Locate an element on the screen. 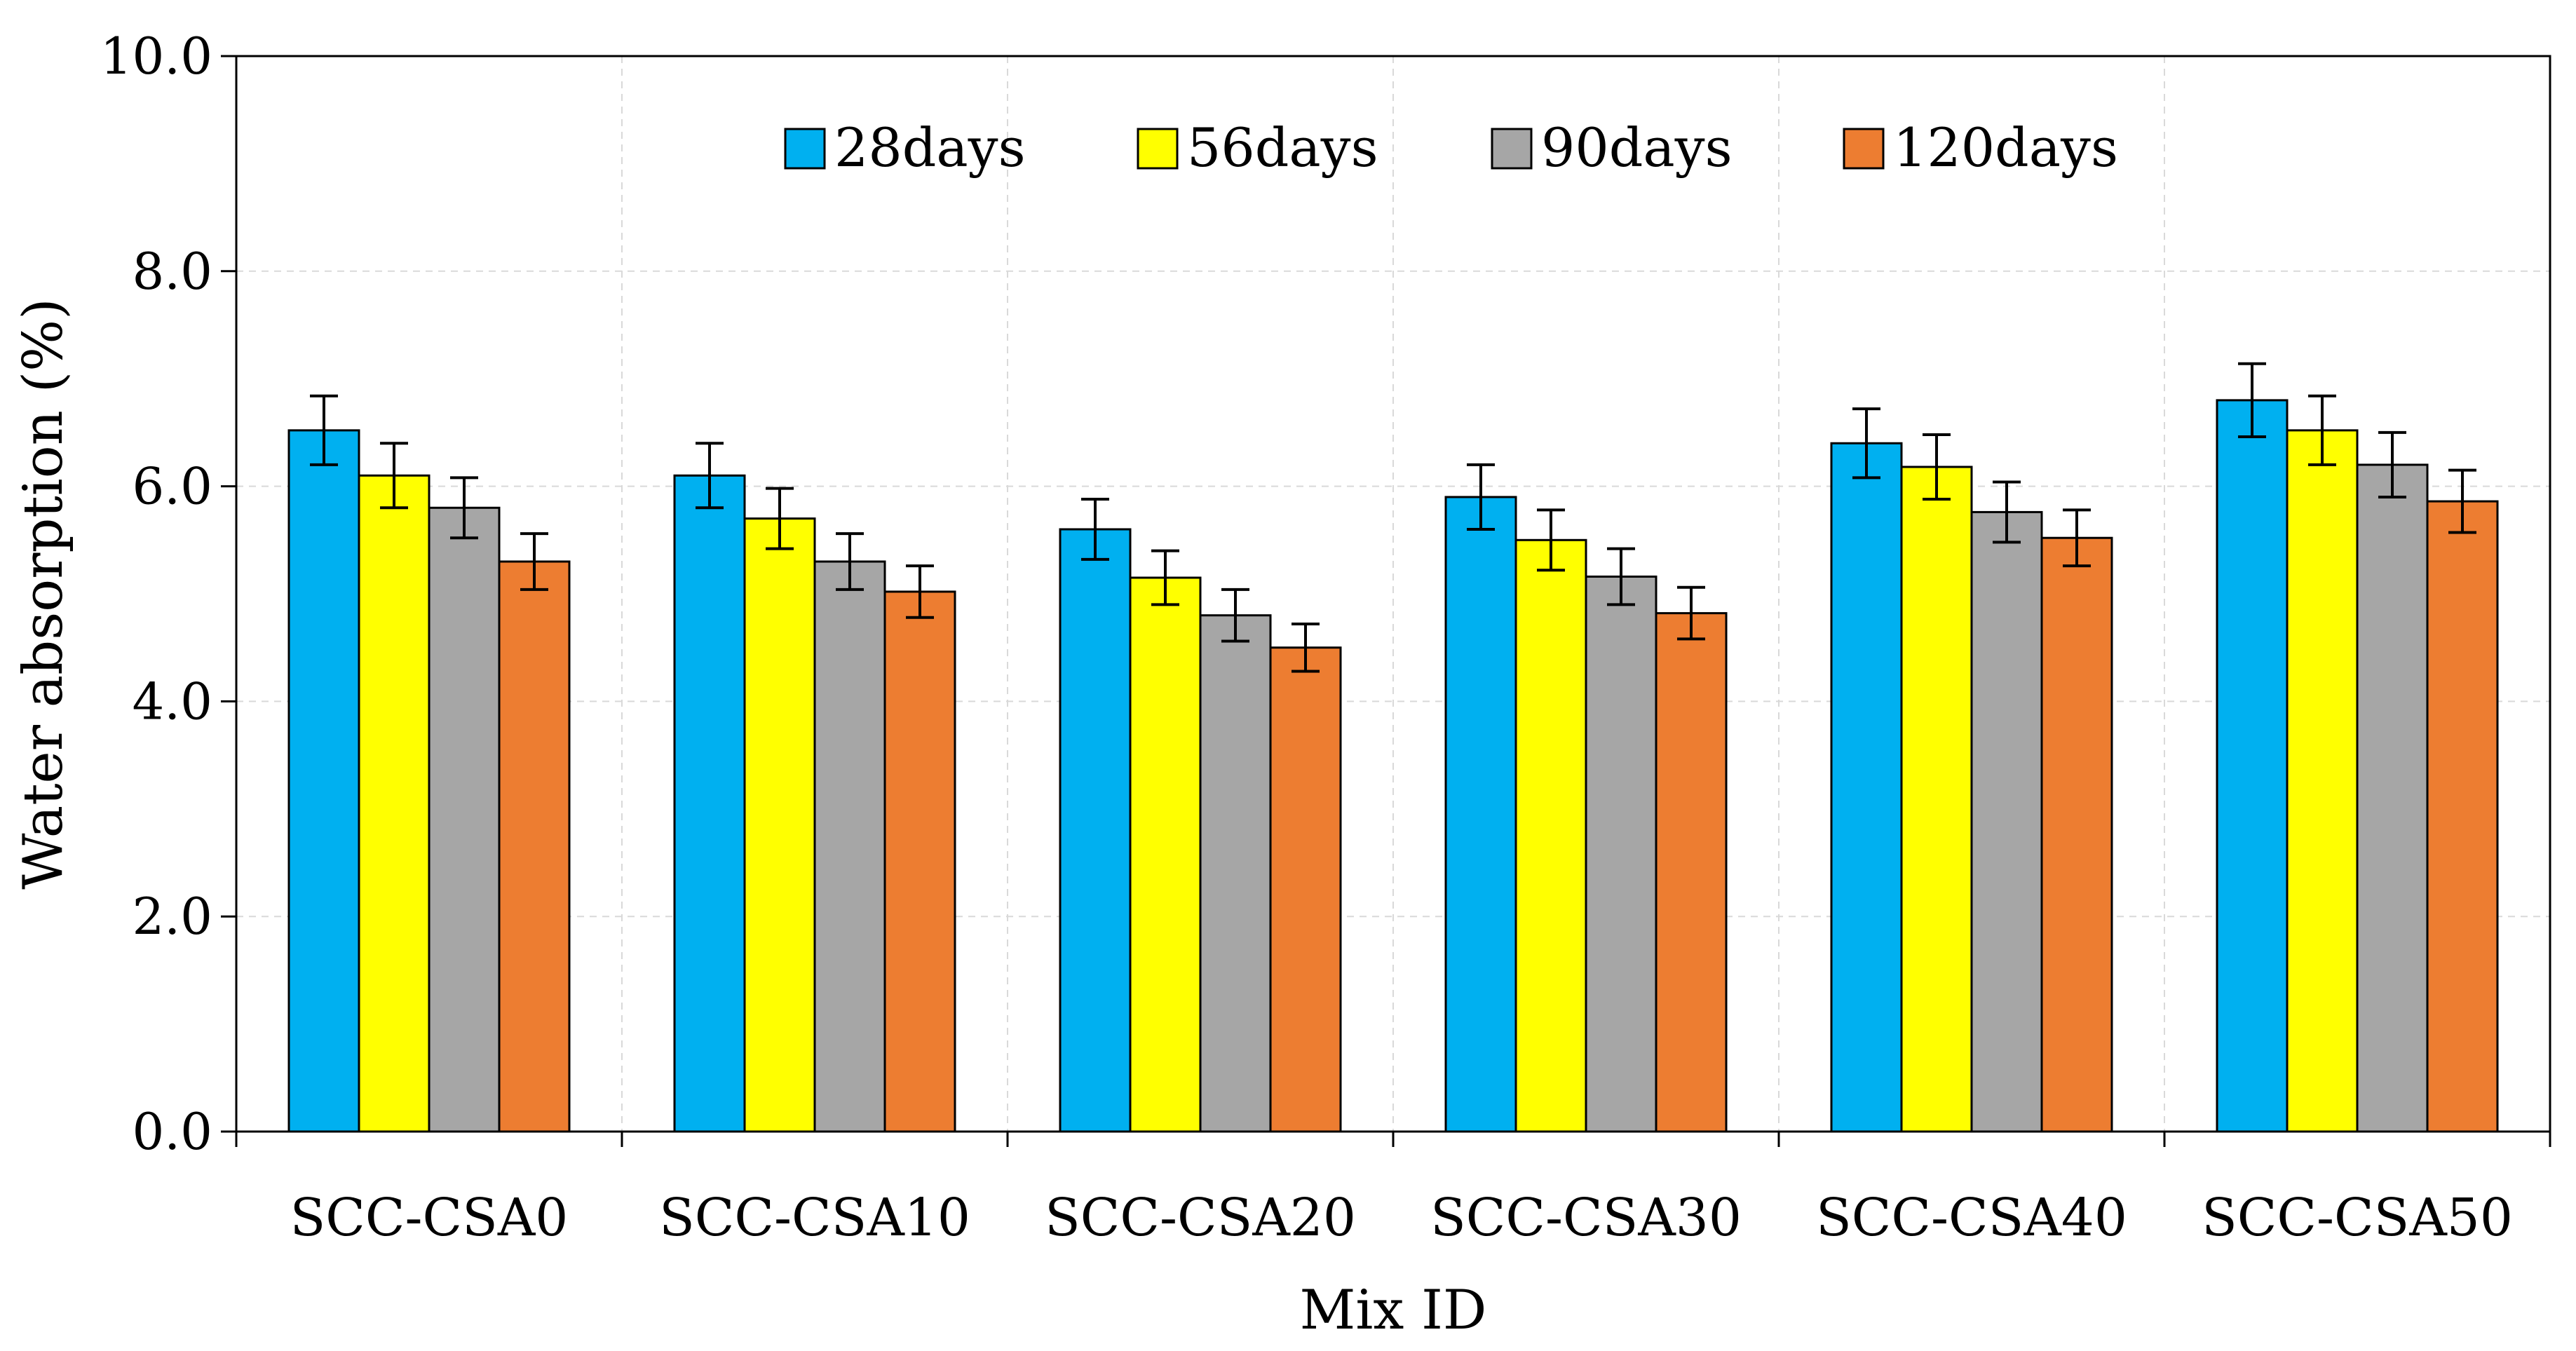 The height and width of the screenshot is (1351, 2576). bar-90days-SCC-CSA50 is located at coordinates (2392, 798).